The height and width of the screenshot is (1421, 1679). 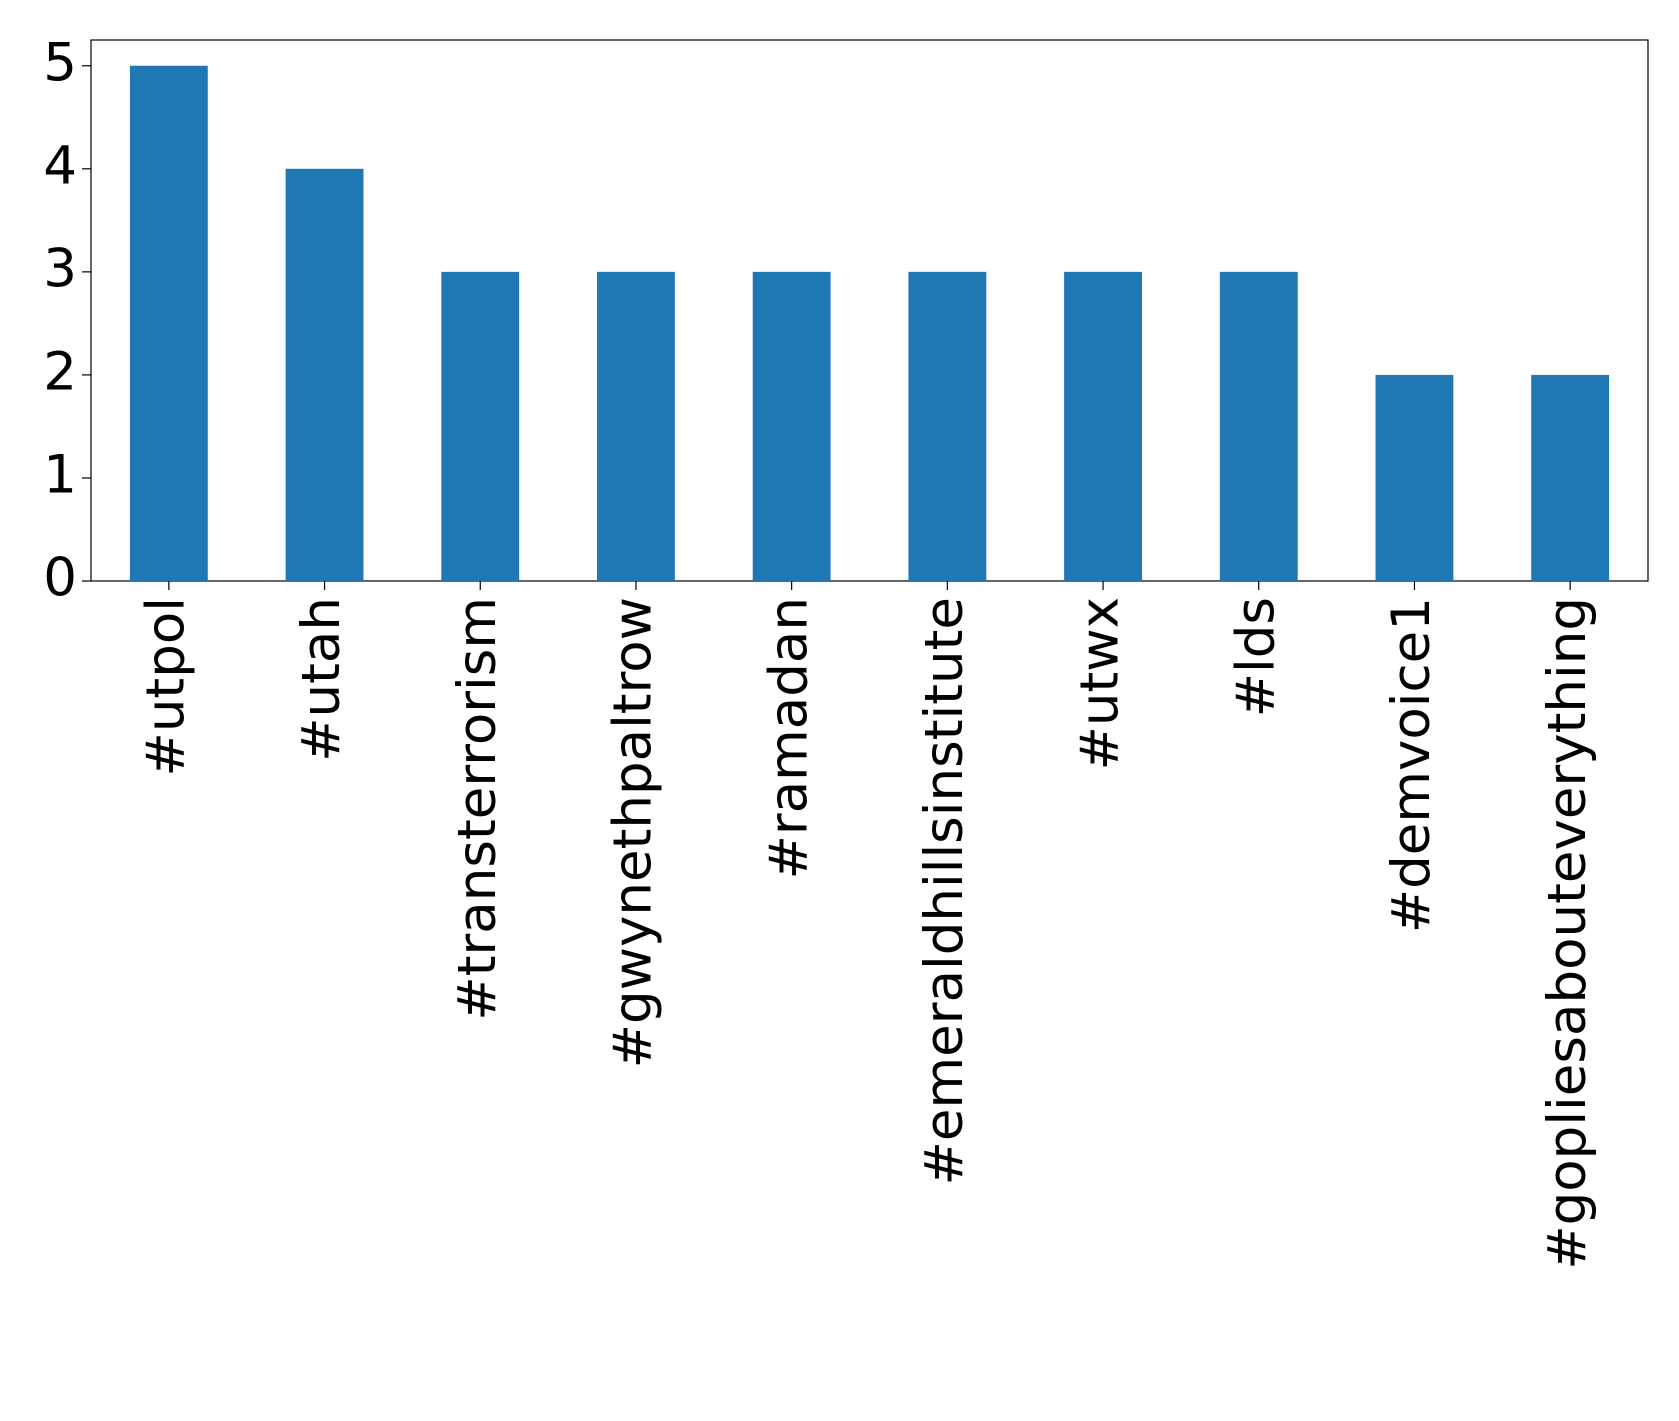 What do you see at coordinates (321, 679) in the screenshot?
I see `x-tick-label: #utah` at bounding box center [321, 679].